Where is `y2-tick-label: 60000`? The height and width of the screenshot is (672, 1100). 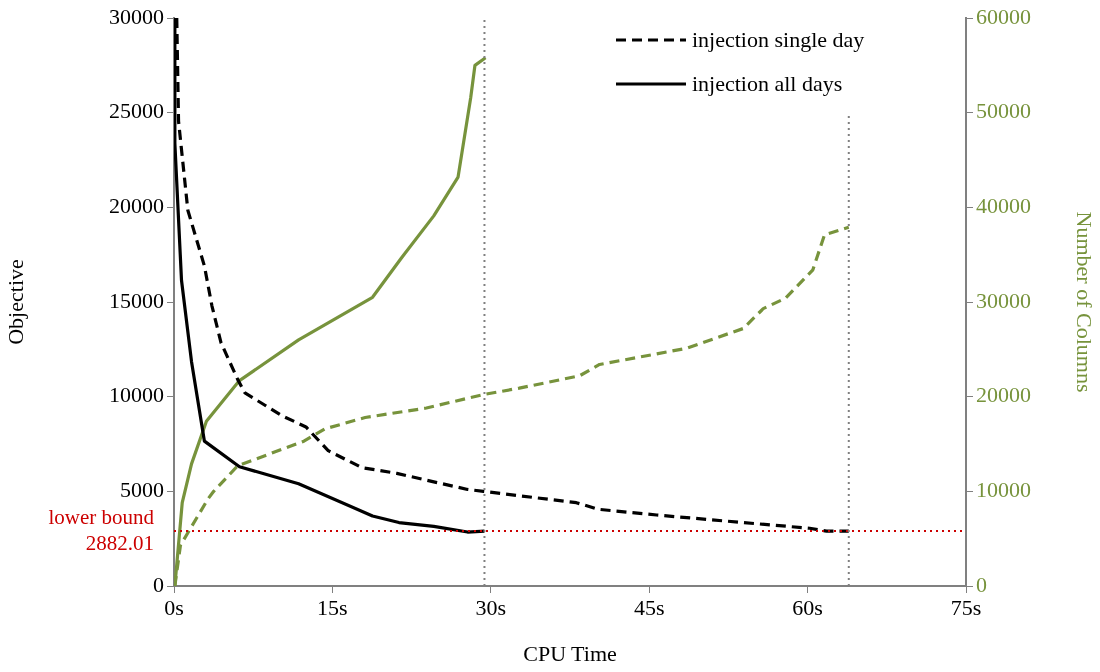
y2-tick-label: 60000 is located at coordinates (1003, 16).